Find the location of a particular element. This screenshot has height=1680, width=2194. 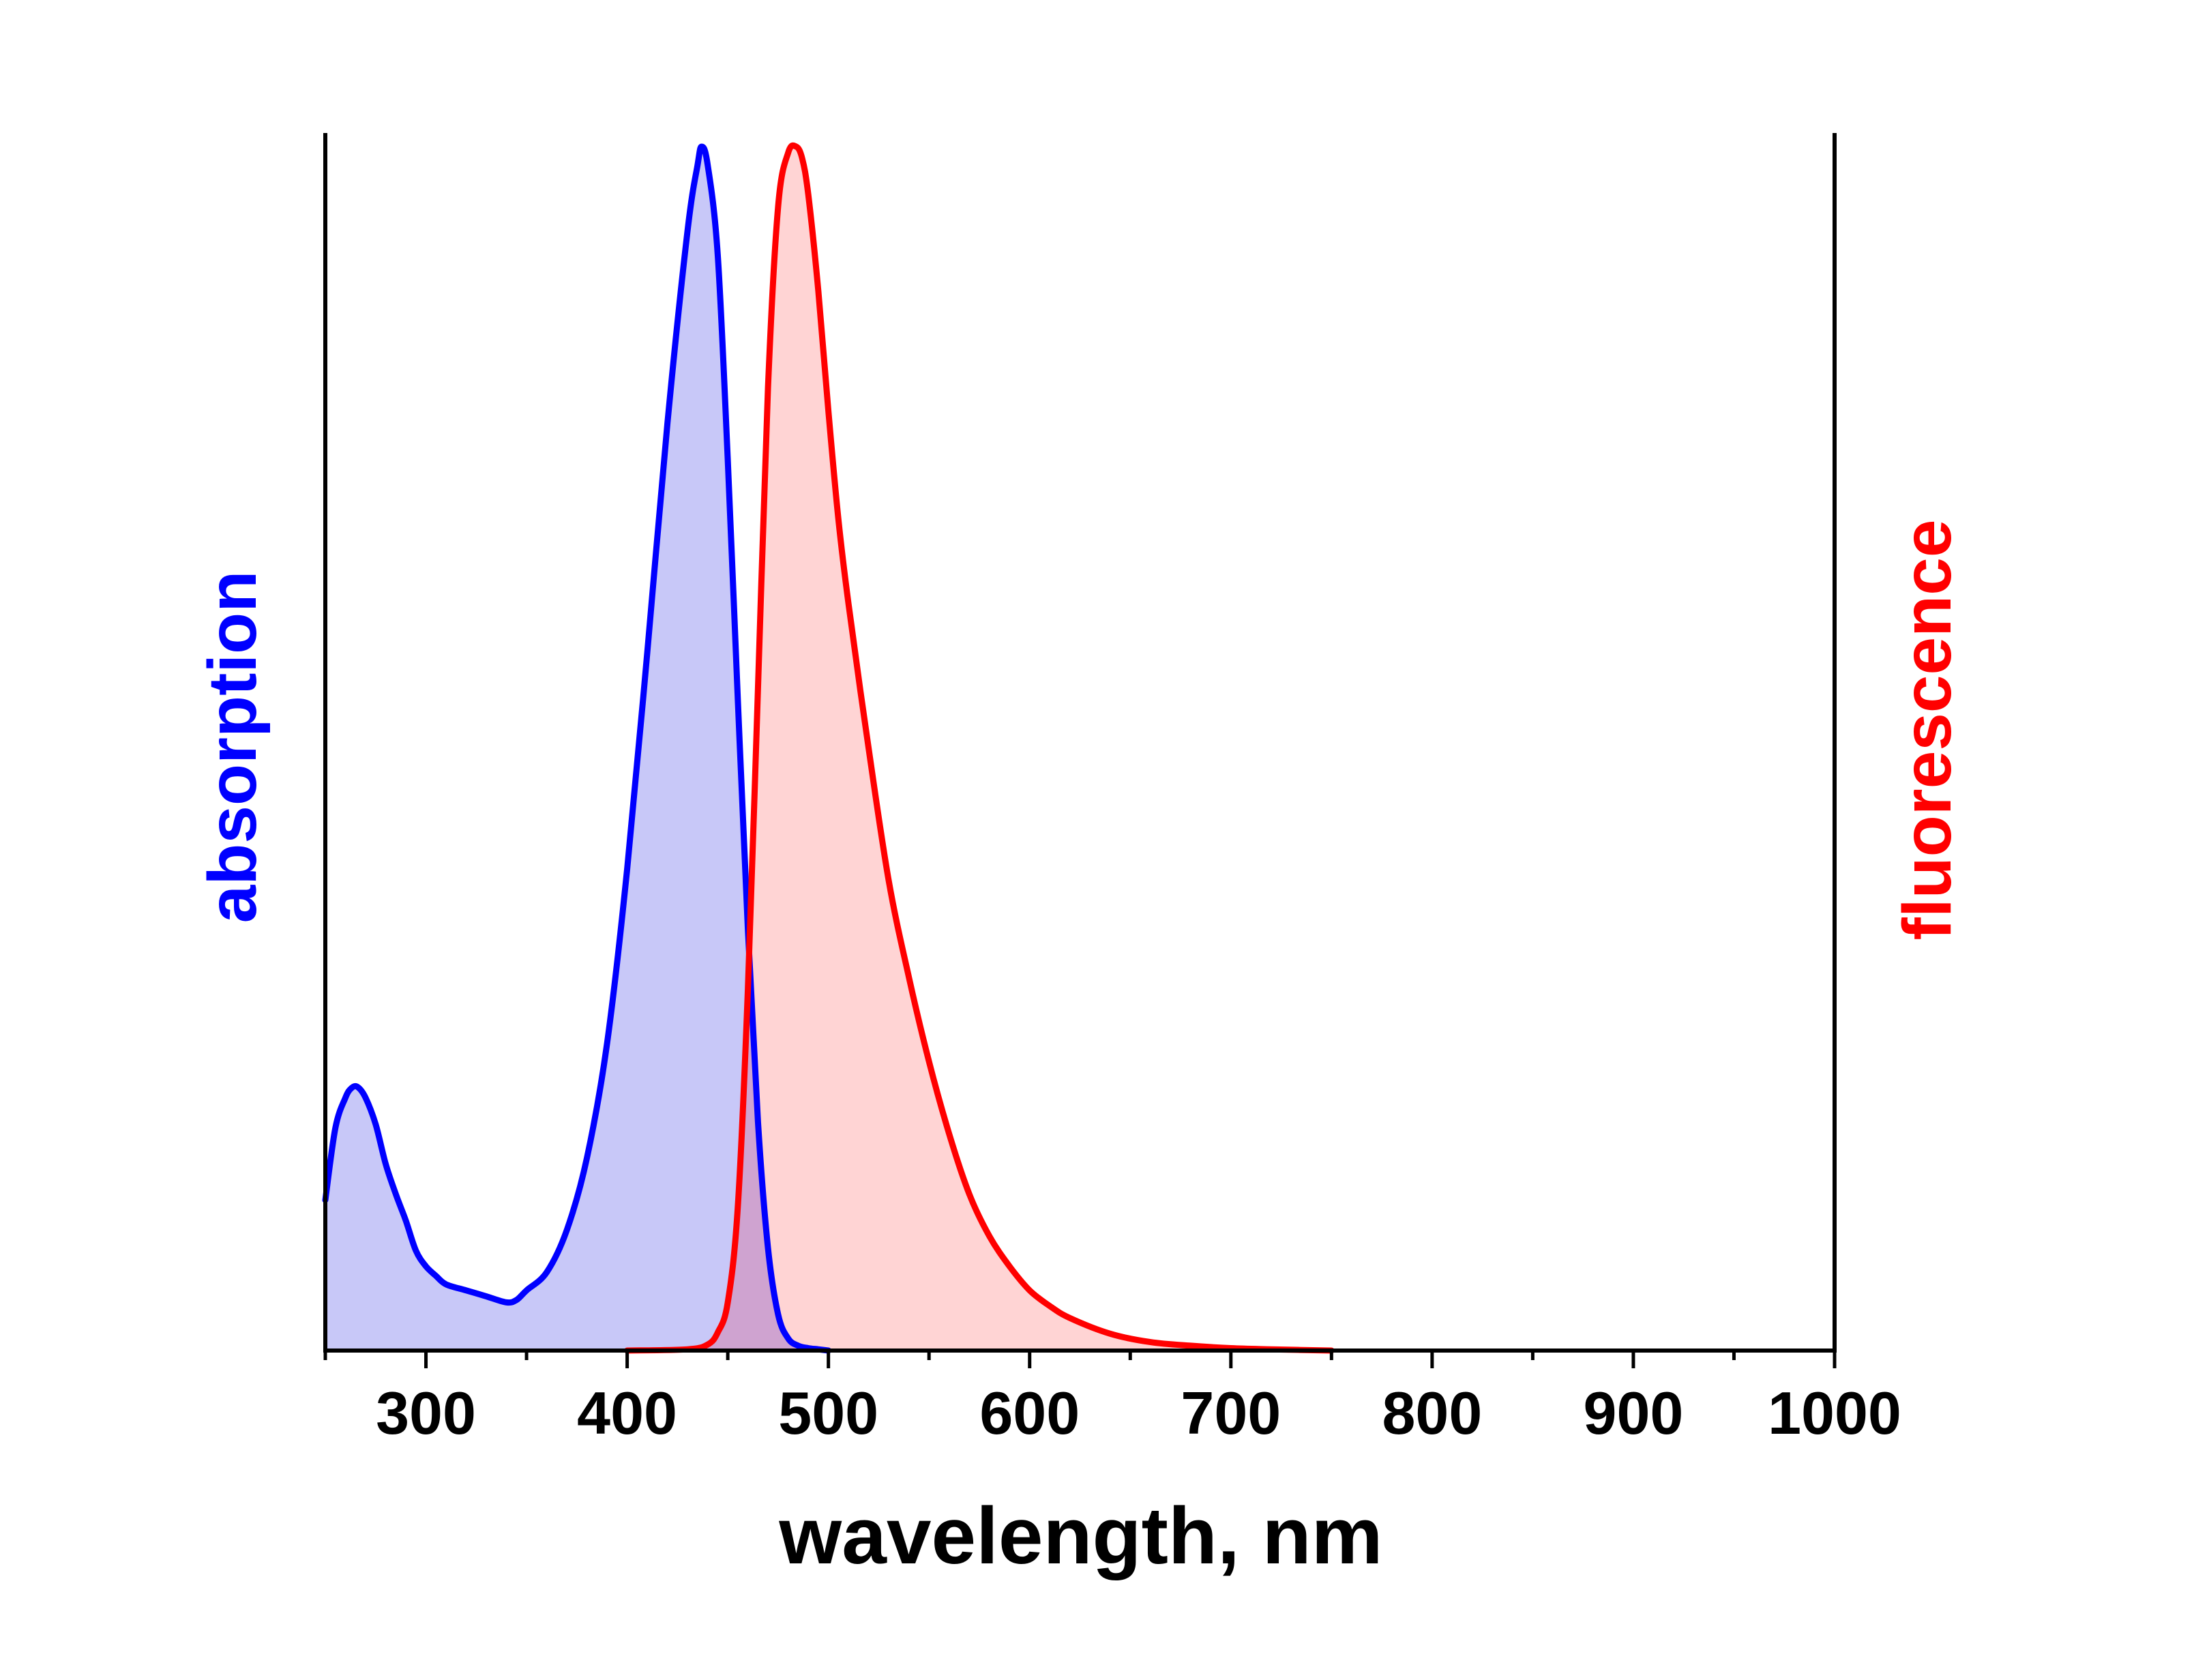

x-tick-label: 800 is located at coordinates (1432, 1413).